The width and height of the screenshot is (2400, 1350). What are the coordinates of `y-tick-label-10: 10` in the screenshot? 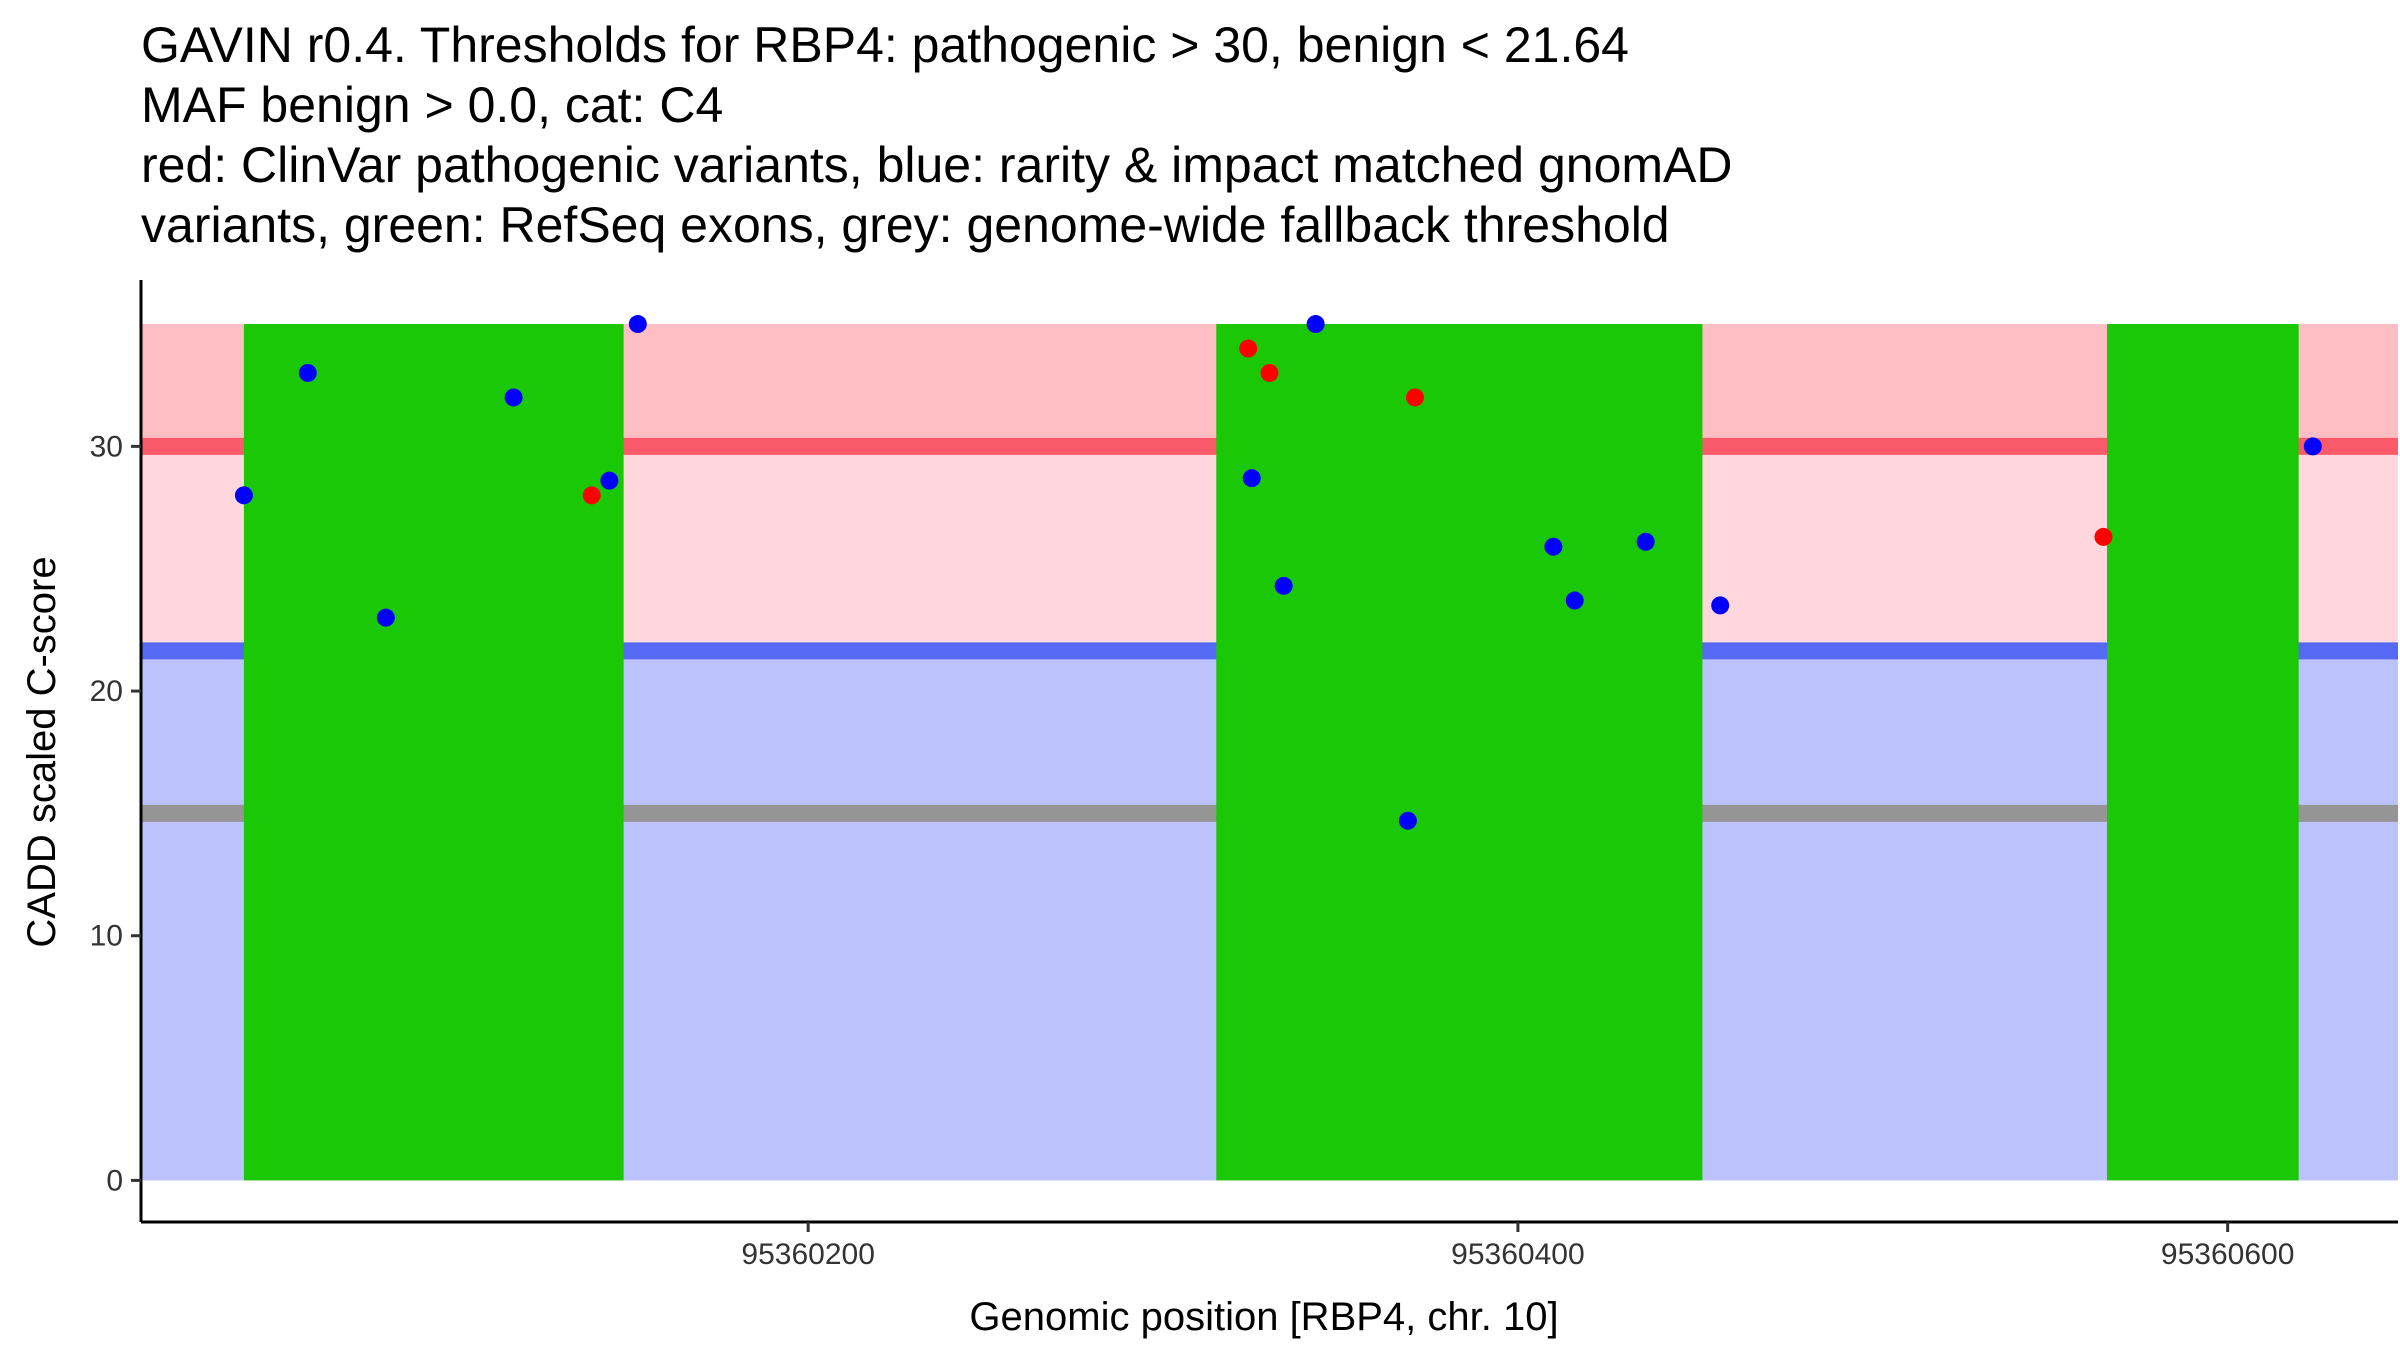 It's located at (106, 936).